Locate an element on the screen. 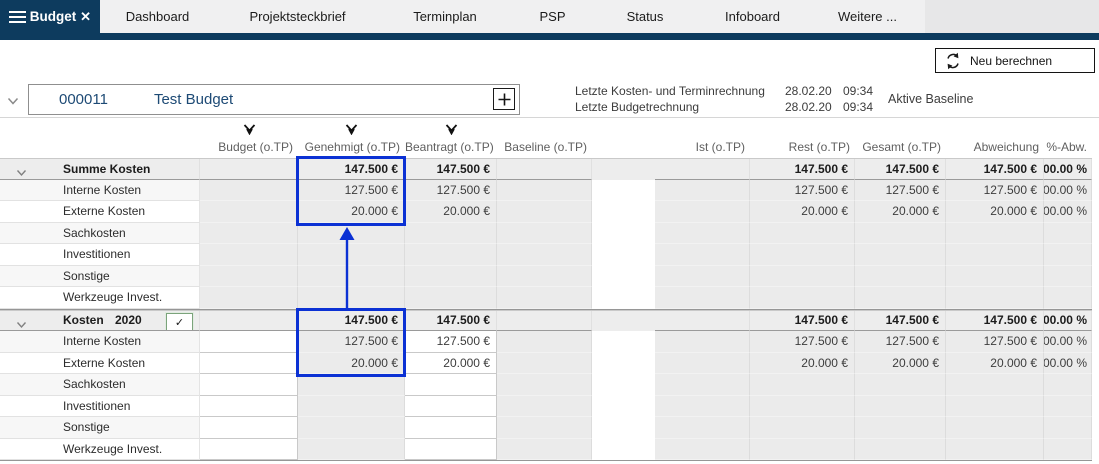 The width and height of the screenshot is (1099, 464). cell-beantragt: 127.500 € is located at coordinates (451, 342).